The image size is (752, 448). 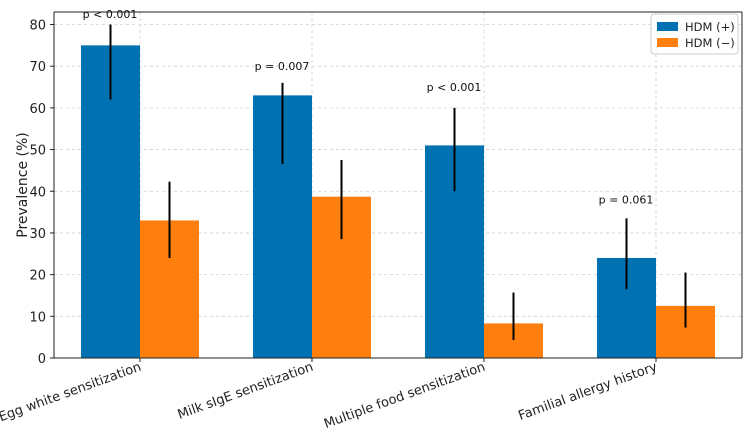 I want to click on legend: HDM (+) HDM (−), so click(x=694, y=34).